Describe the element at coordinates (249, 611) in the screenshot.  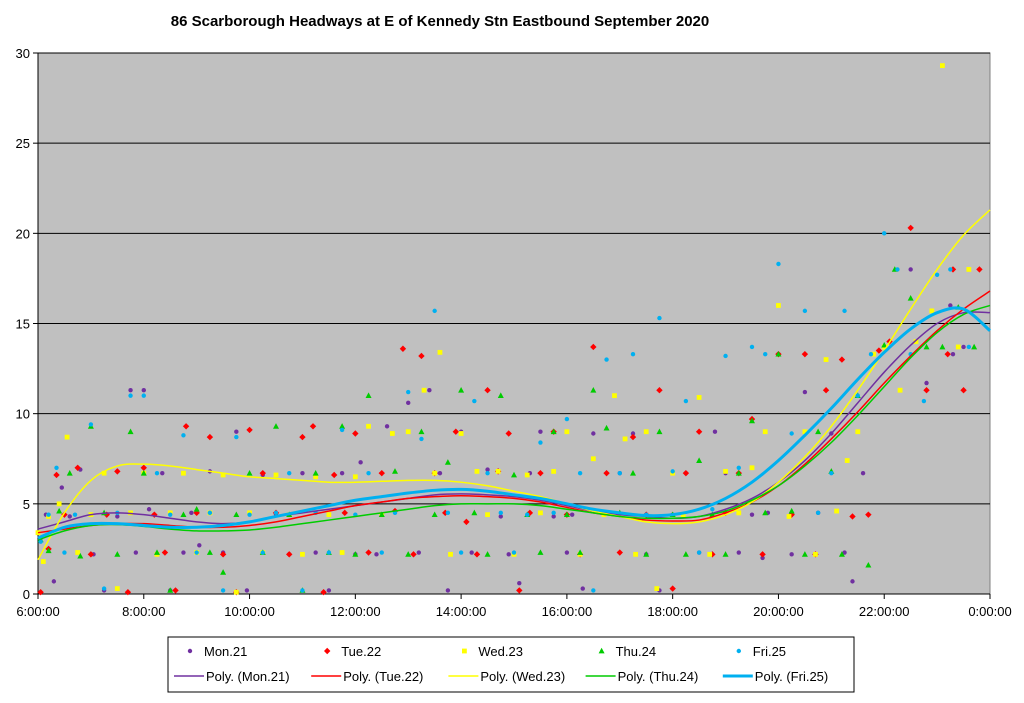
I see `x-tick-label: 10:00:00` at that location.